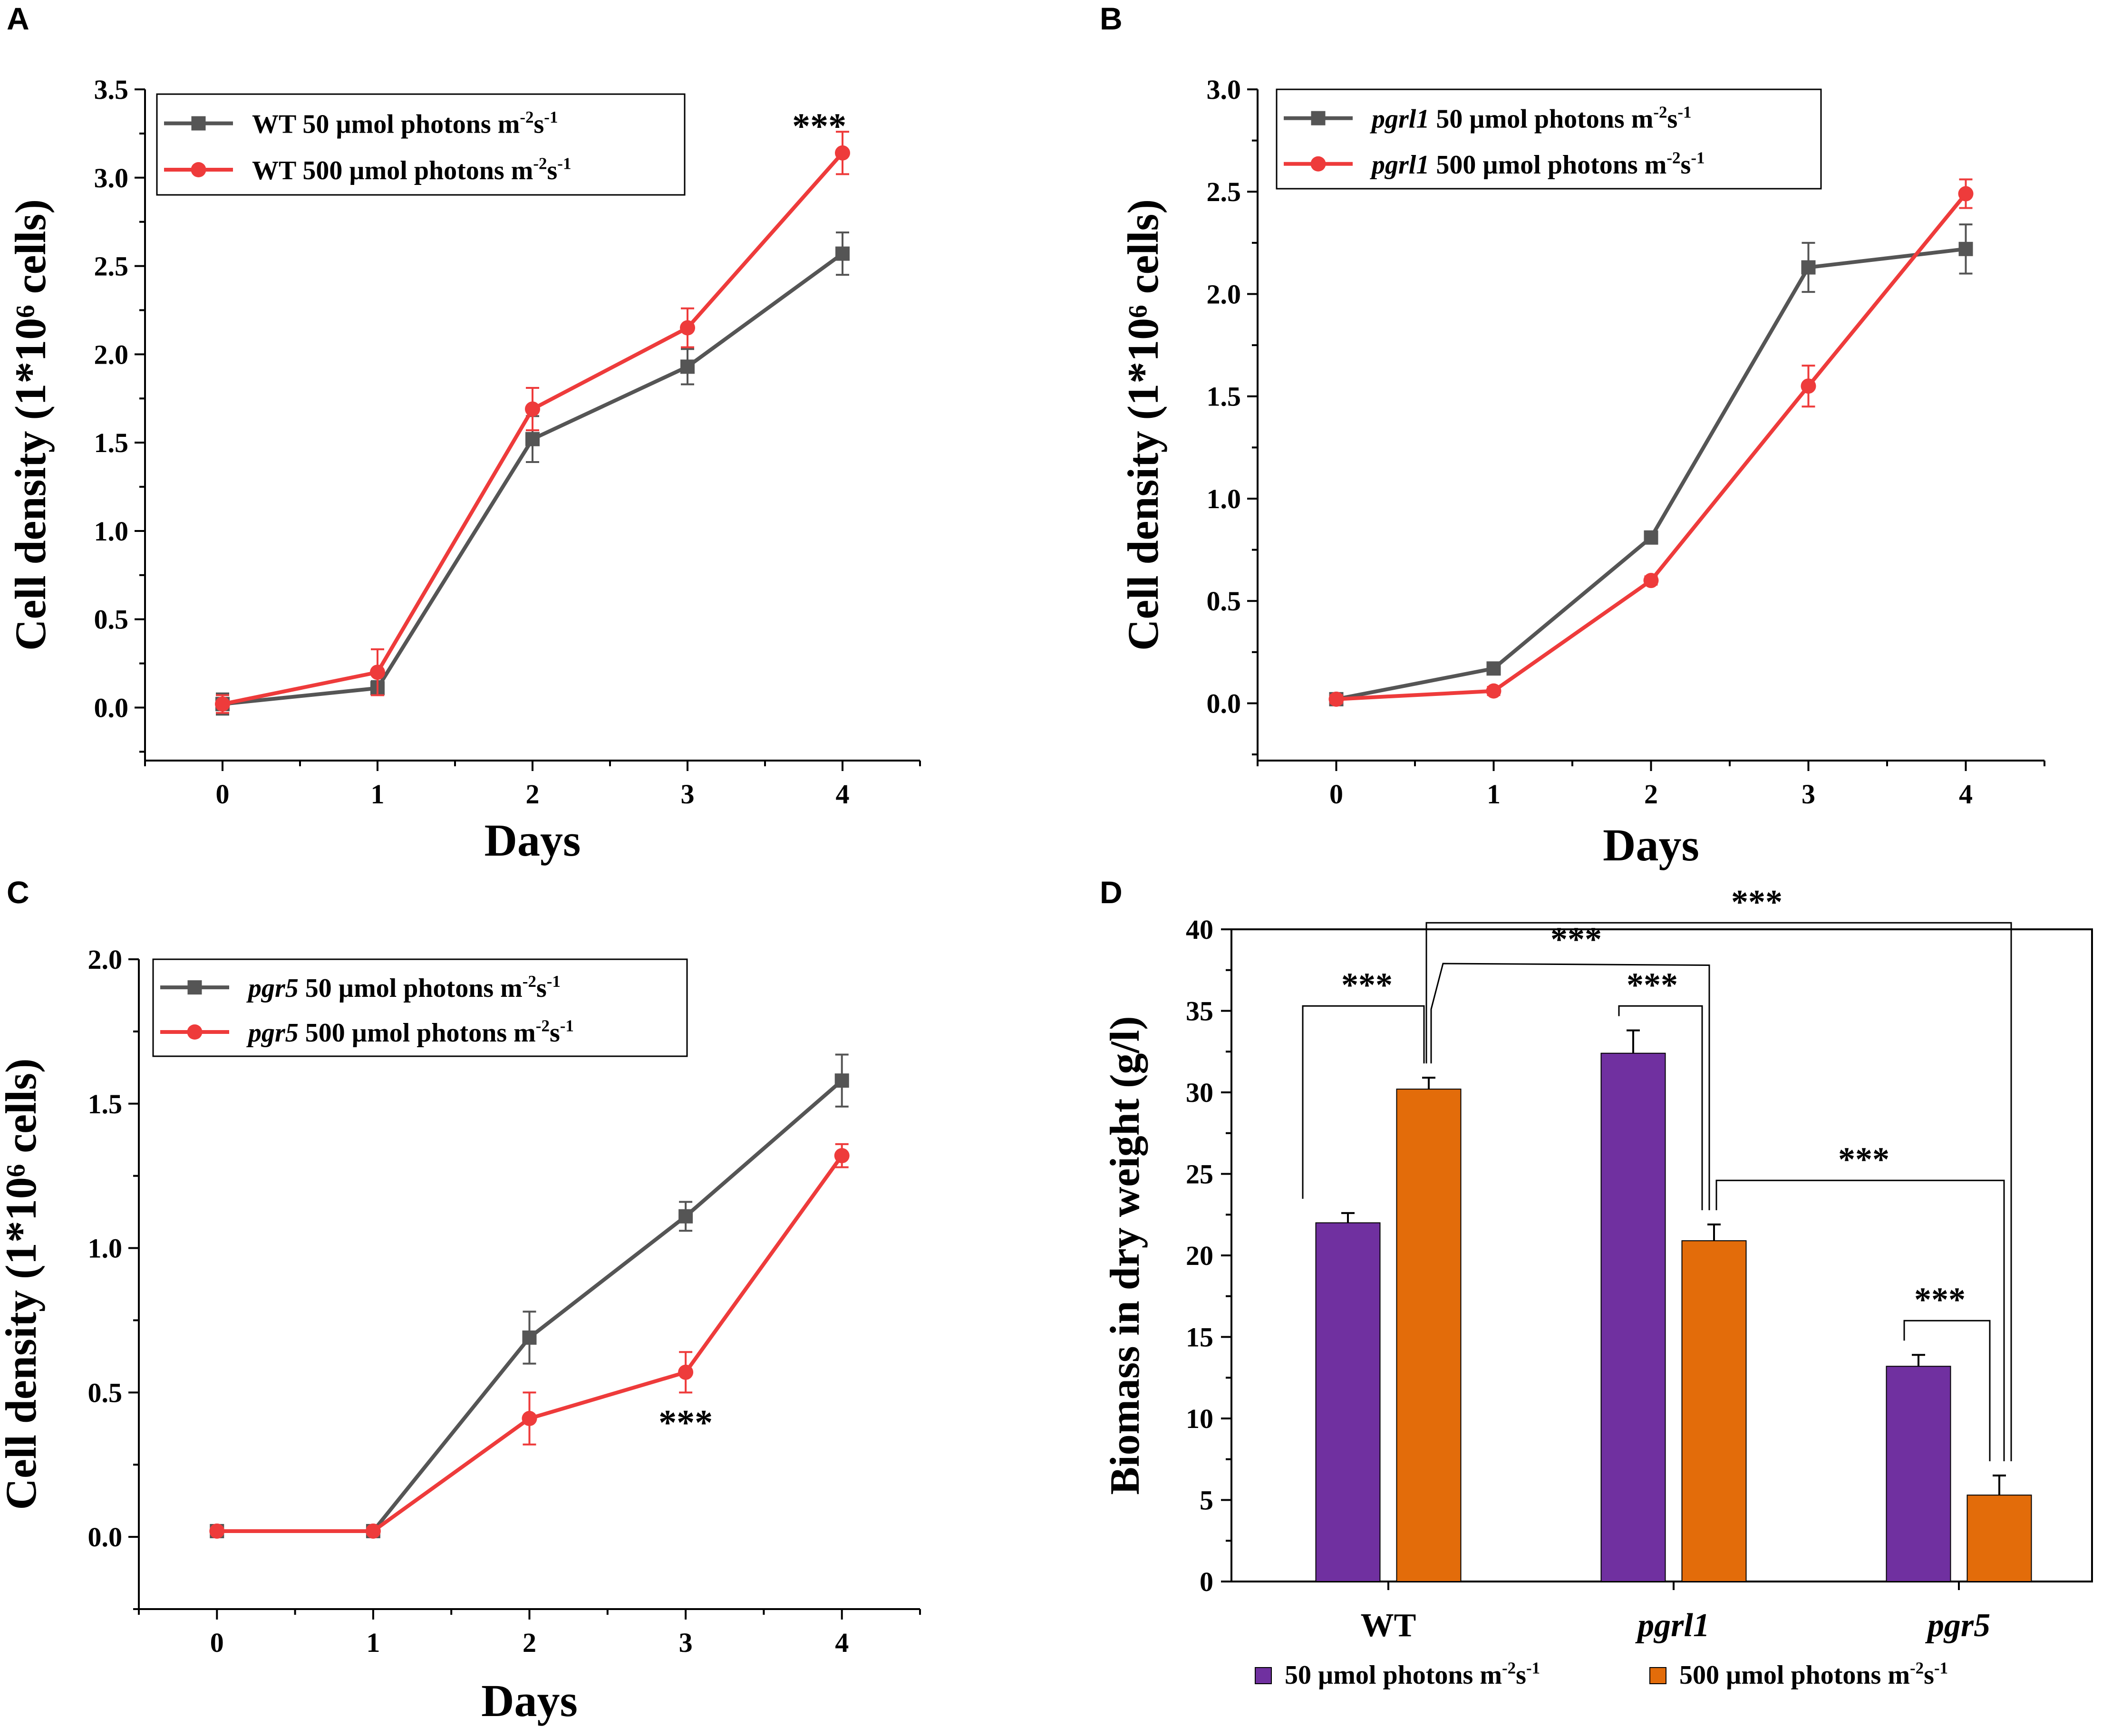  What do you see at coordinates (1199, 1093) in the screenshot?
I see `y-tick-label: 30` at bounding box center [1199, 1093].